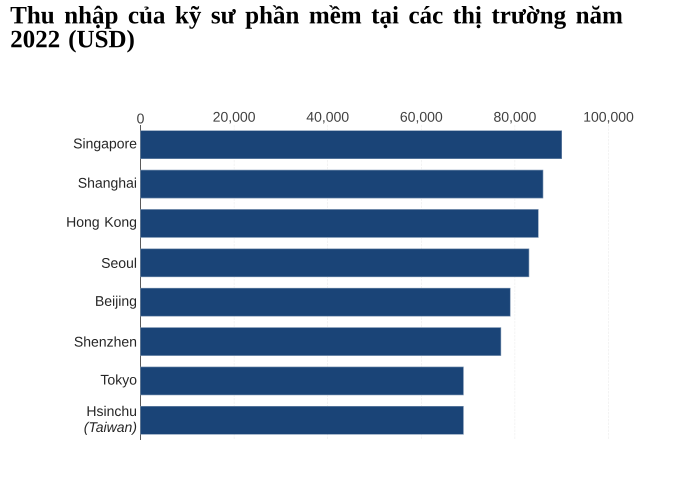 The height and width of the screenshot is (487, 682). Describe the element at coordinates (119, 263) in the screenshot. I see `y-tick-label: Seoul` at that location.